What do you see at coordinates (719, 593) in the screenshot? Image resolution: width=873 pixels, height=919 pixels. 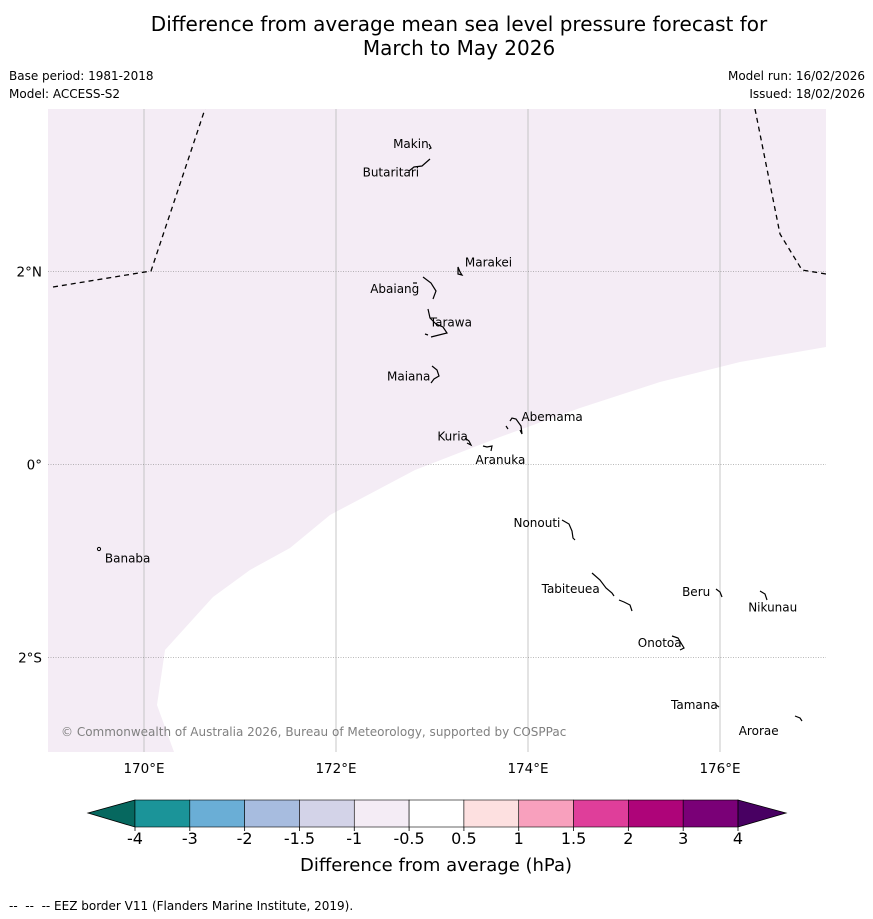 I see `beru-outline` at bounding box center [719, 593].